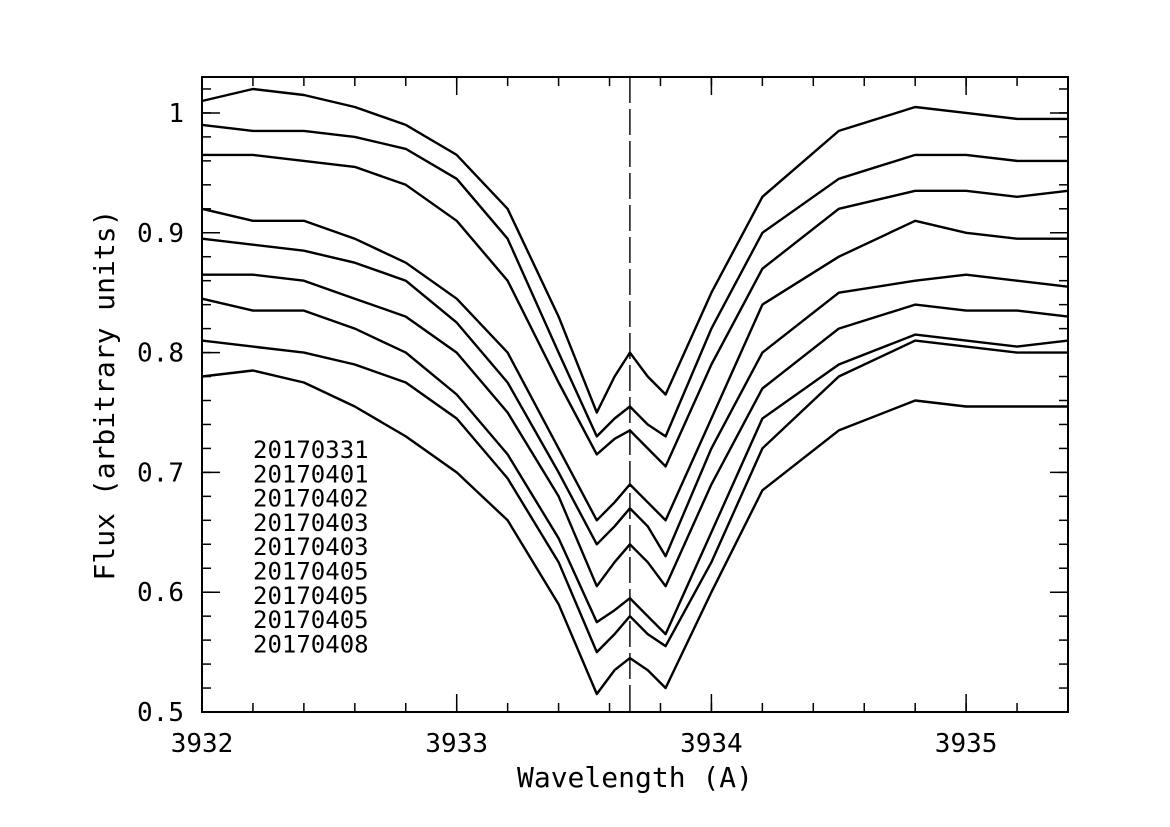 This screenshot has height=827, width=1170. What do you see at coordinates (160, 713) in the screenshot?
I see `y-tick-label: 0.5` at bounding box center [160, 713].